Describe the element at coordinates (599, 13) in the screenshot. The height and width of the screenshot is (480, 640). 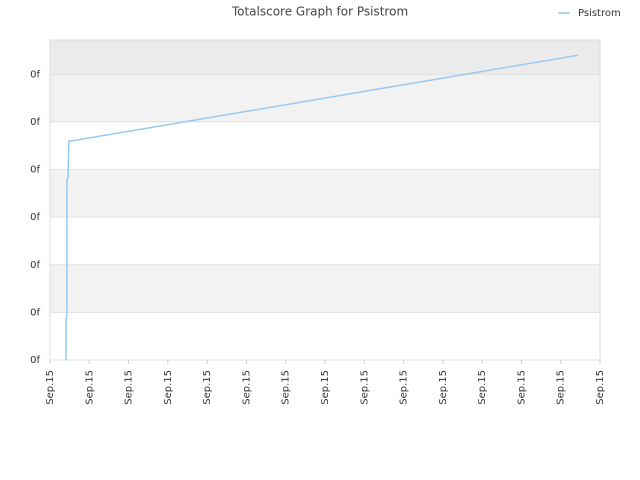
I see `legend-label: Psistrom` at that location.